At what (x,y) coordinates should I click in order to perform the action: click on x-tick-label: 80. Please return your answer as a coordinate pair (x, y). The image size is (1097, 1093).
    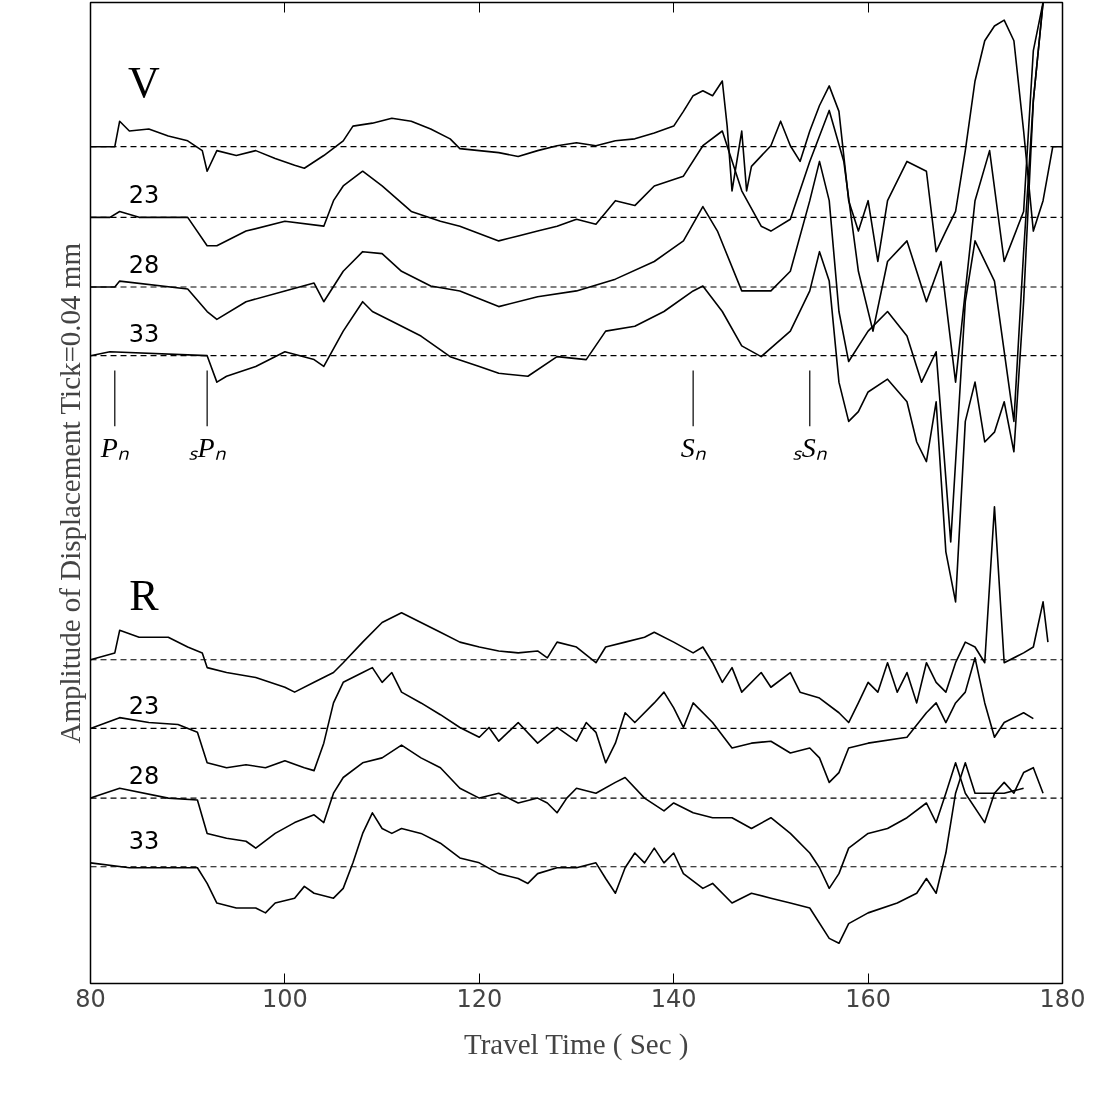
    Looking at the image, I should click on (90, 998).